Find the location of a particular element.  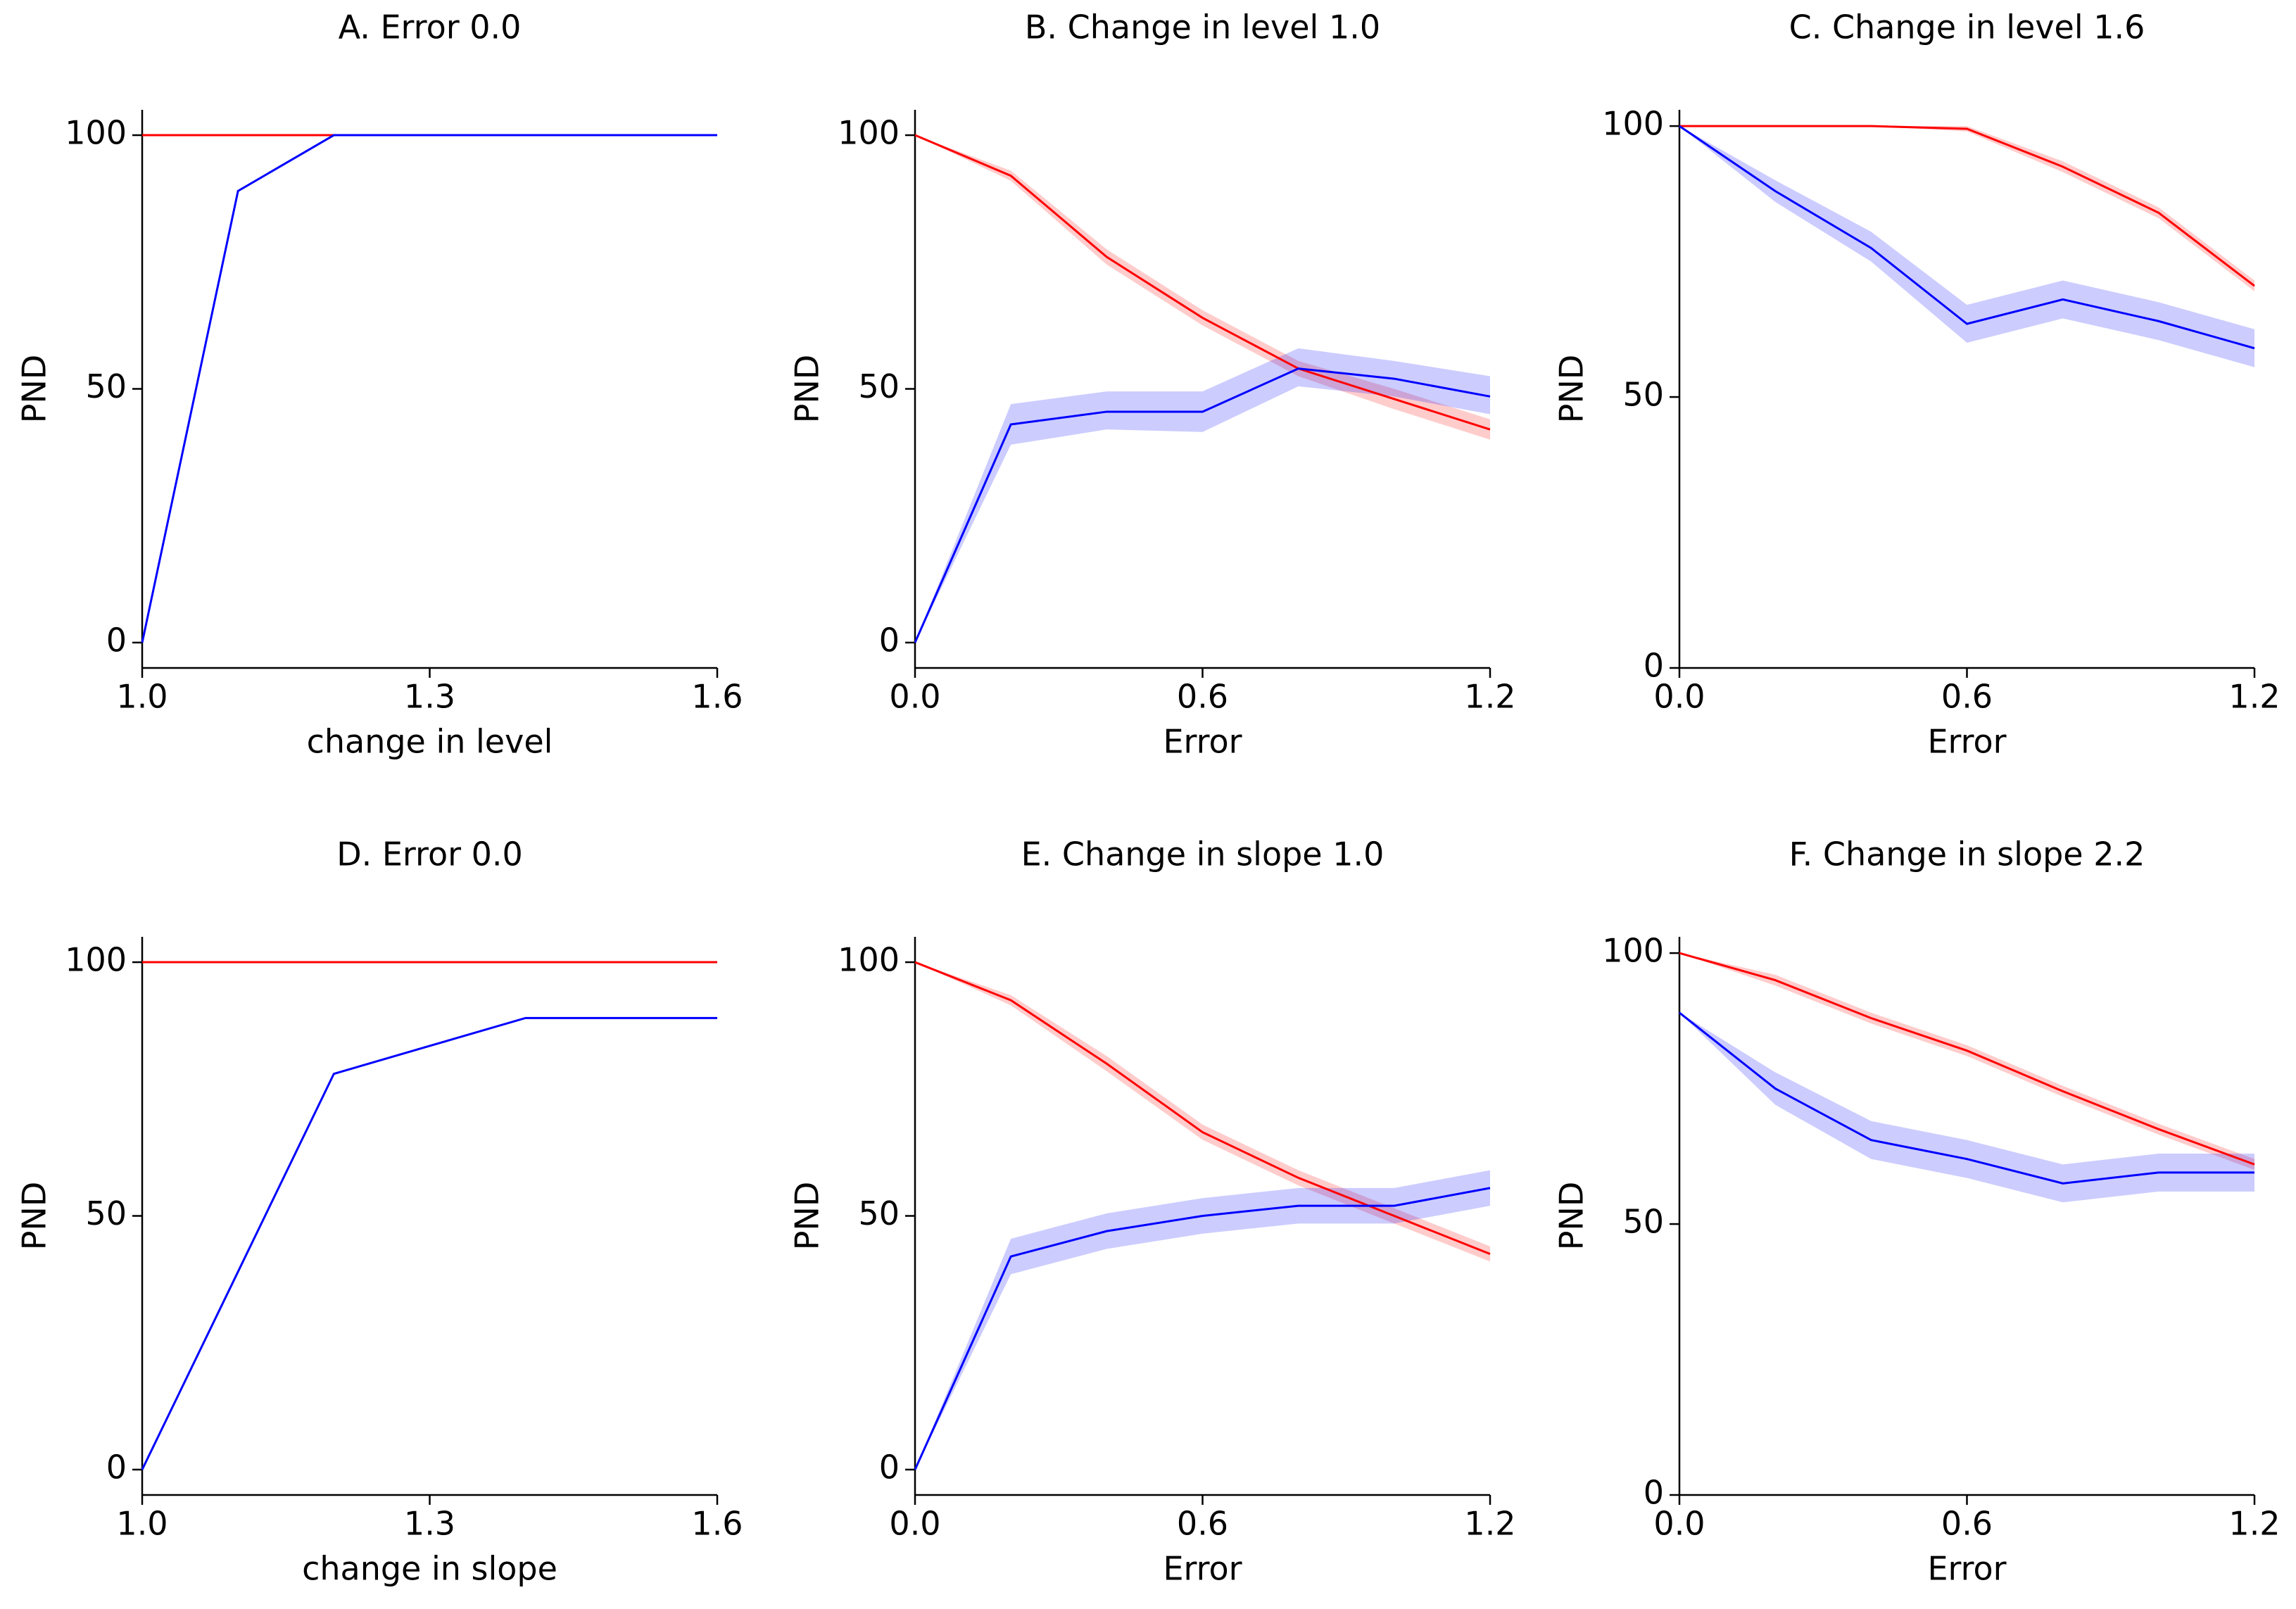

x-axis-label: change in slope is located at coordinates (429, 1569).